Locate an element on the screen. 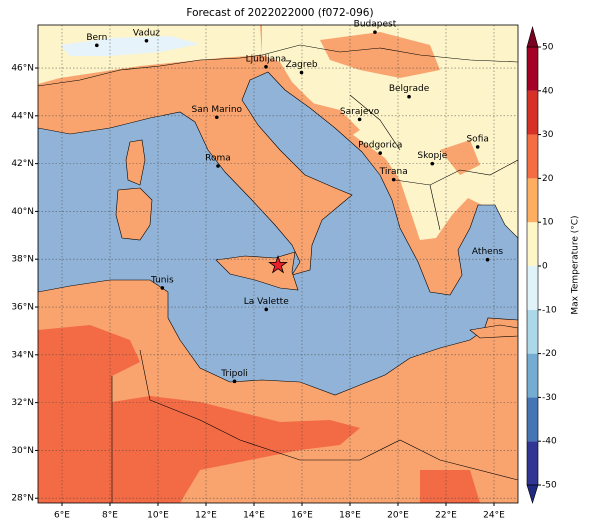 The width and height of the screenshot is (592, 529). sardinia is located at coordinates (134, 214).